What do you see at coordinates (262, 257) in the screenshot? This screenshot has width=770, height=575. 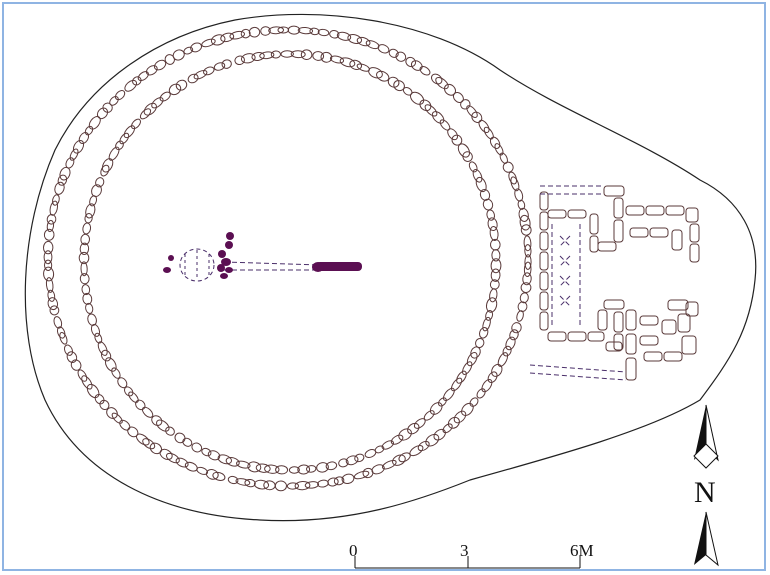 I see `burial-features` at bounding box center [262, 257].